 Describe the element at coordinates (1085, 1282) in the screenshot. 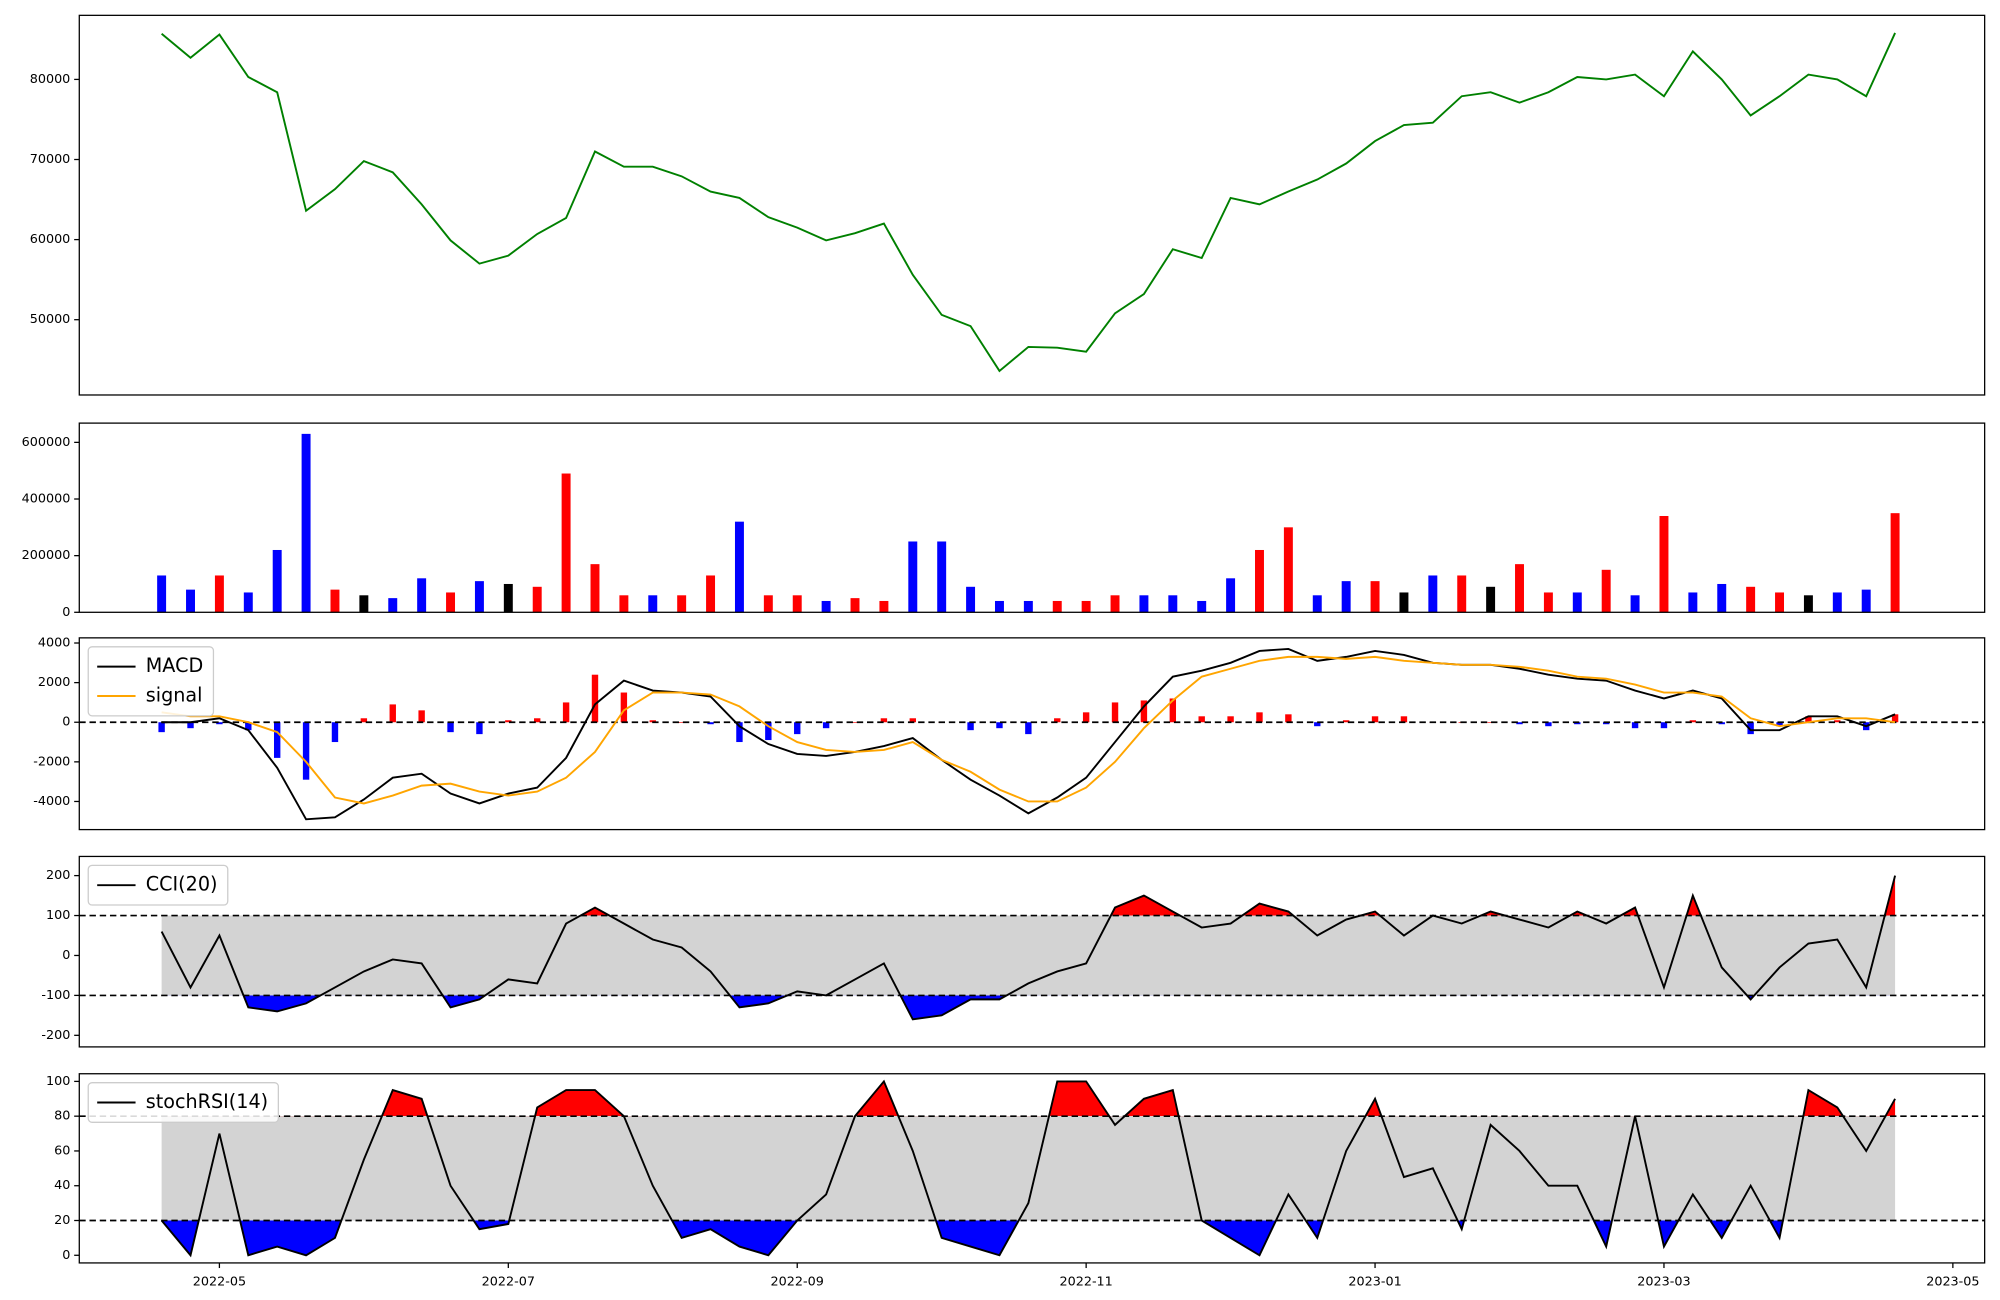

I see `x-tick-label: 2022-11` at that location.